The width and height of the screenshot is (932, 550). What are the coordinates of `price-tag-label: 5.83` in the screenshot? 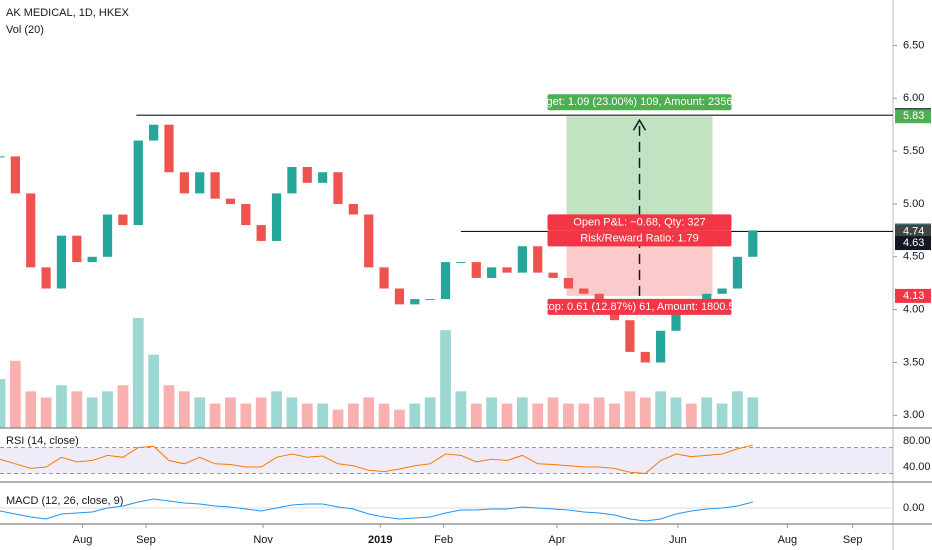 It's located at (913, 116).